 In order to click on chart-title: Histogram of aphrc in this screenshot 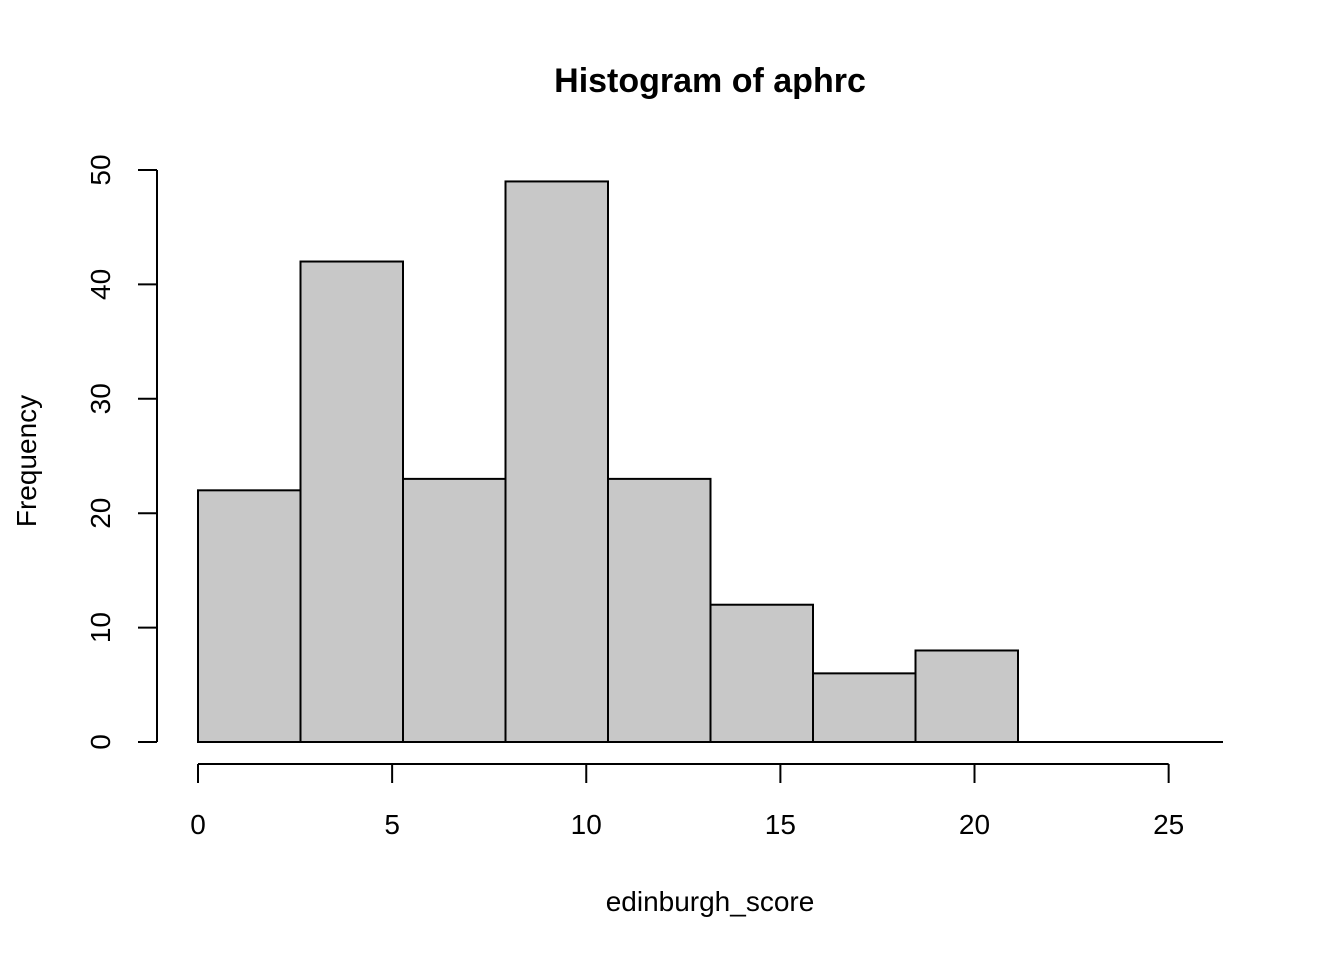, I will do `click(710, 81)`.